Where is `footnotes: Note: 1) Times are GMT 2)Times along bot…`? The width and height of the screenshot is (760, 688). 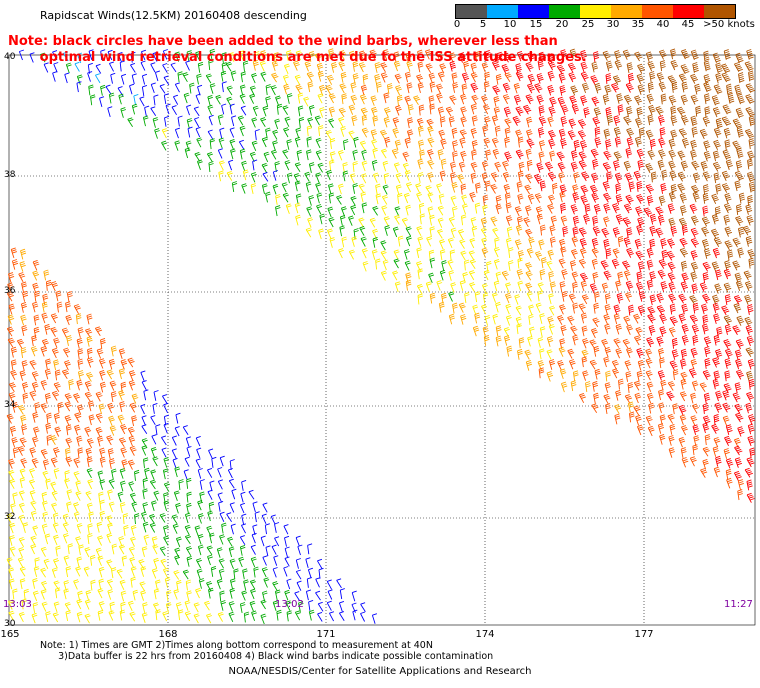
footnotes: Note: 1) Times are GMT 2)Times along bot… is located at coordinates (266, 651).